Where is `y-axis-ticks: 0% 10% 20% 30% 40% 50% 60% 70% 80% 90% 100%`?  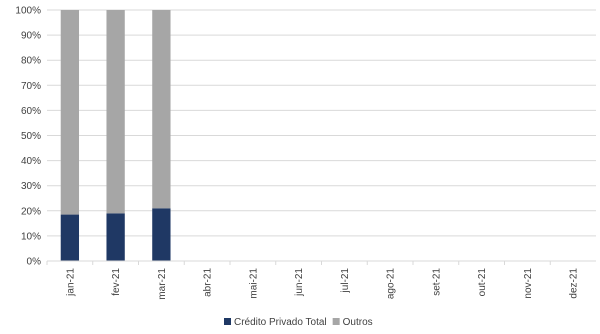
y-axis-ticks: 0% 10% 20% 30% 40% 50% 60% 70% 80% 90% 100% is located at coordinates (28, 137).